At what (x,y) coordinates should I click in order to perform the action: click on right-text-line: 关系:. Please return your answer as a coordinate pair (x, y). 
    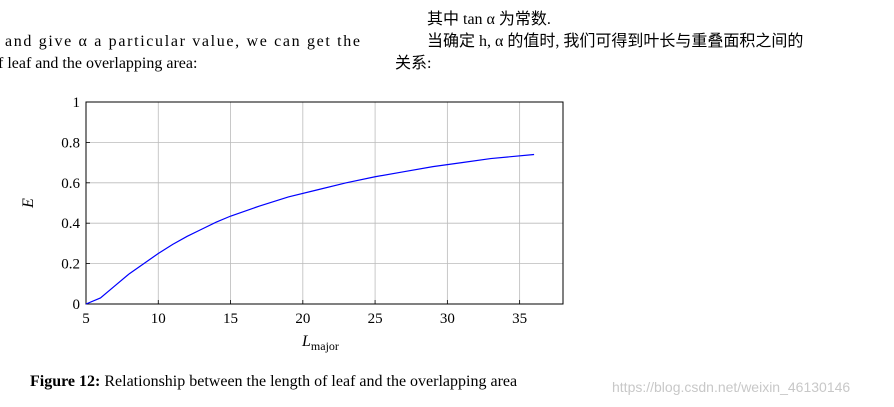
    Looking at the image, I should click on (413, 63).